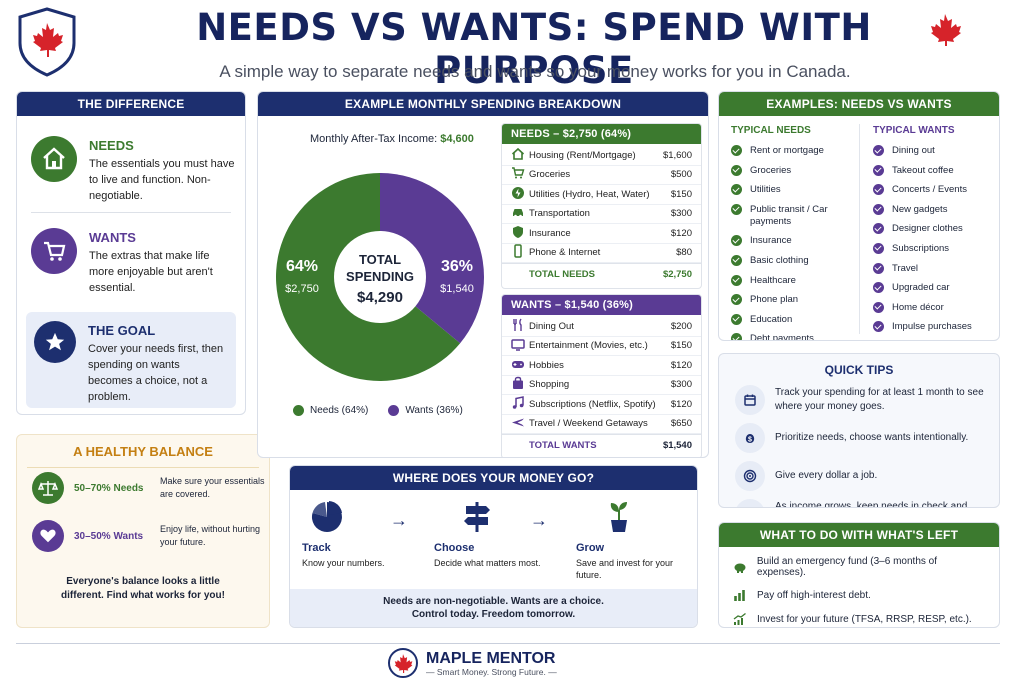  I want to click on table-row: Utilities (Hydro, Heat, Water) $150, so click(601, 195).